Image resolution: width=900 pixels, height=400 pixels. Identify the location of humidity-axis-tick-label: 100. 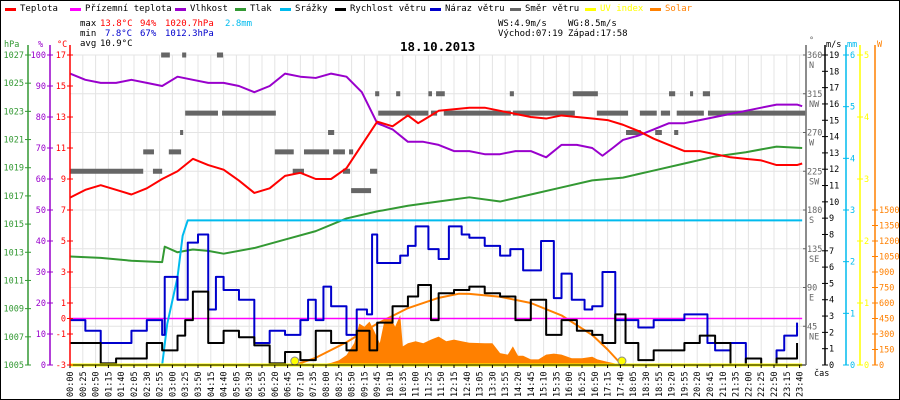
(38, 56).